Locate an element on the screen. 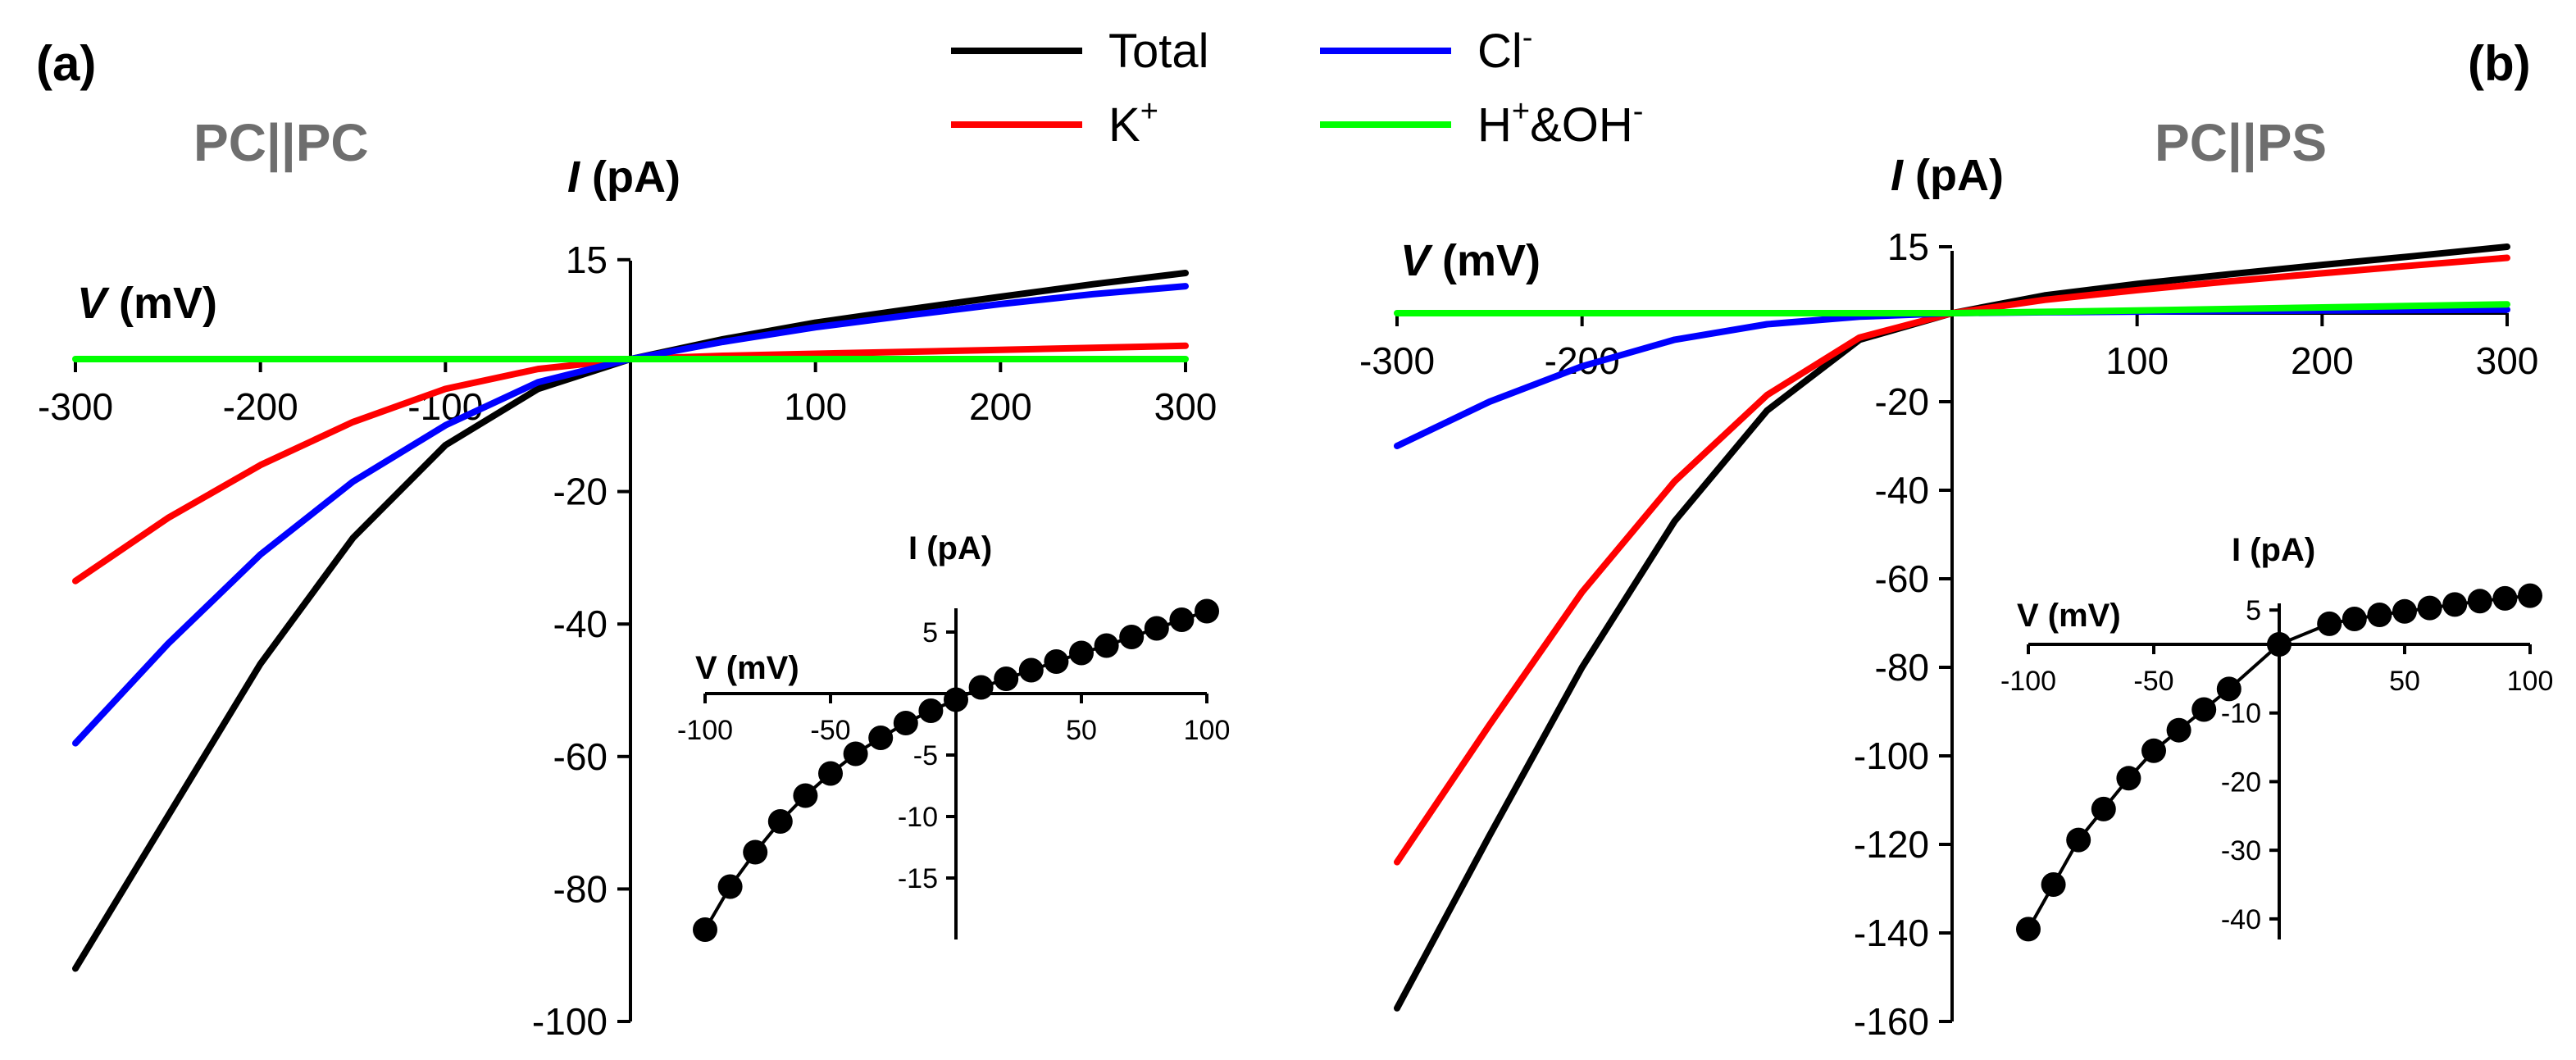  panel-a-label: (a) is located at coordinates (66, 63).